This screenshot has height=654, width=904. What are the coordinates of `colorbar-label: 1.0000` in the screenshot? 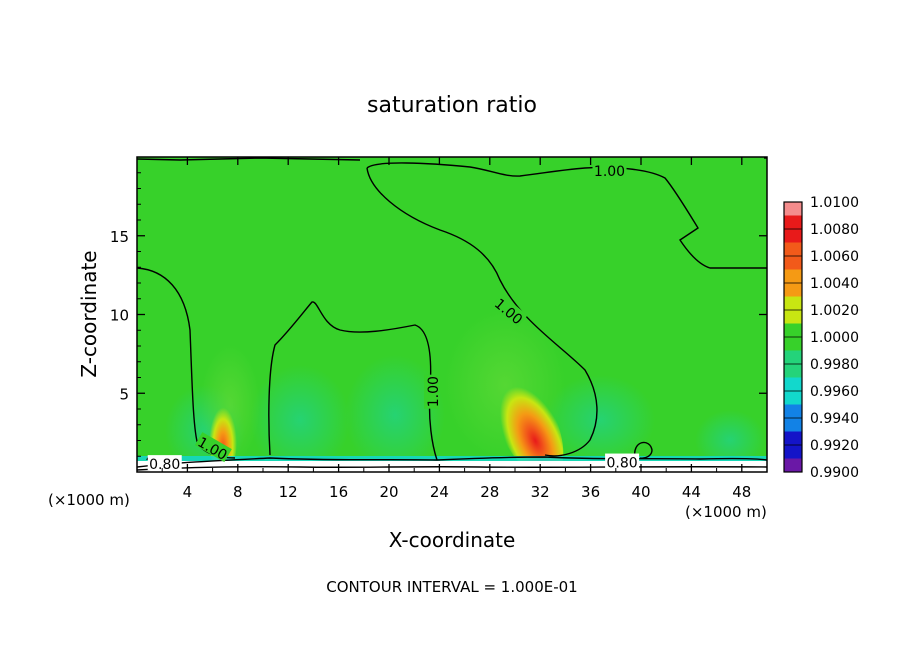 It's located at (834, 338).